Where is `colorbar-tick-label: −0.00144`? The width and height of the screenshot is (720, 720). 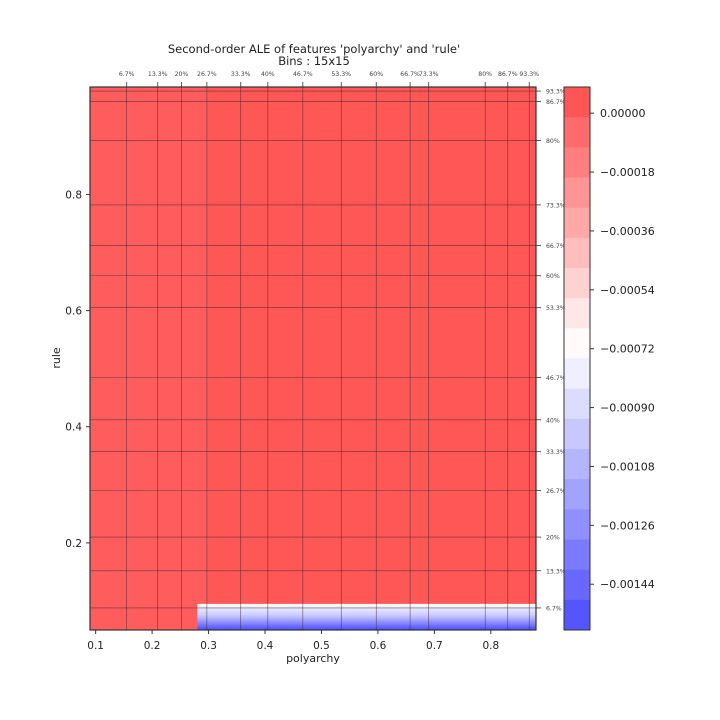 colorbar-tick-label: −0.00144 is located at coordinates (627, 584).